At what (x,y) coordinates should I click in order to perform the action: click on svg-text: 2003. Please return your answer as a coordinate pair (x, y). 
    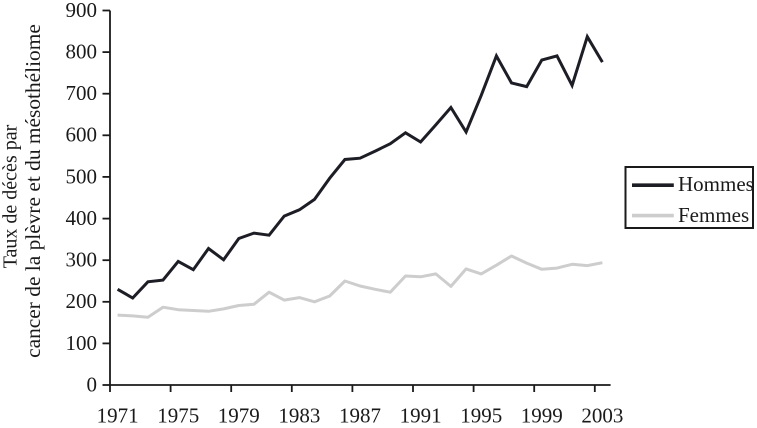
    Looking at the image, I should click on (602, 416).